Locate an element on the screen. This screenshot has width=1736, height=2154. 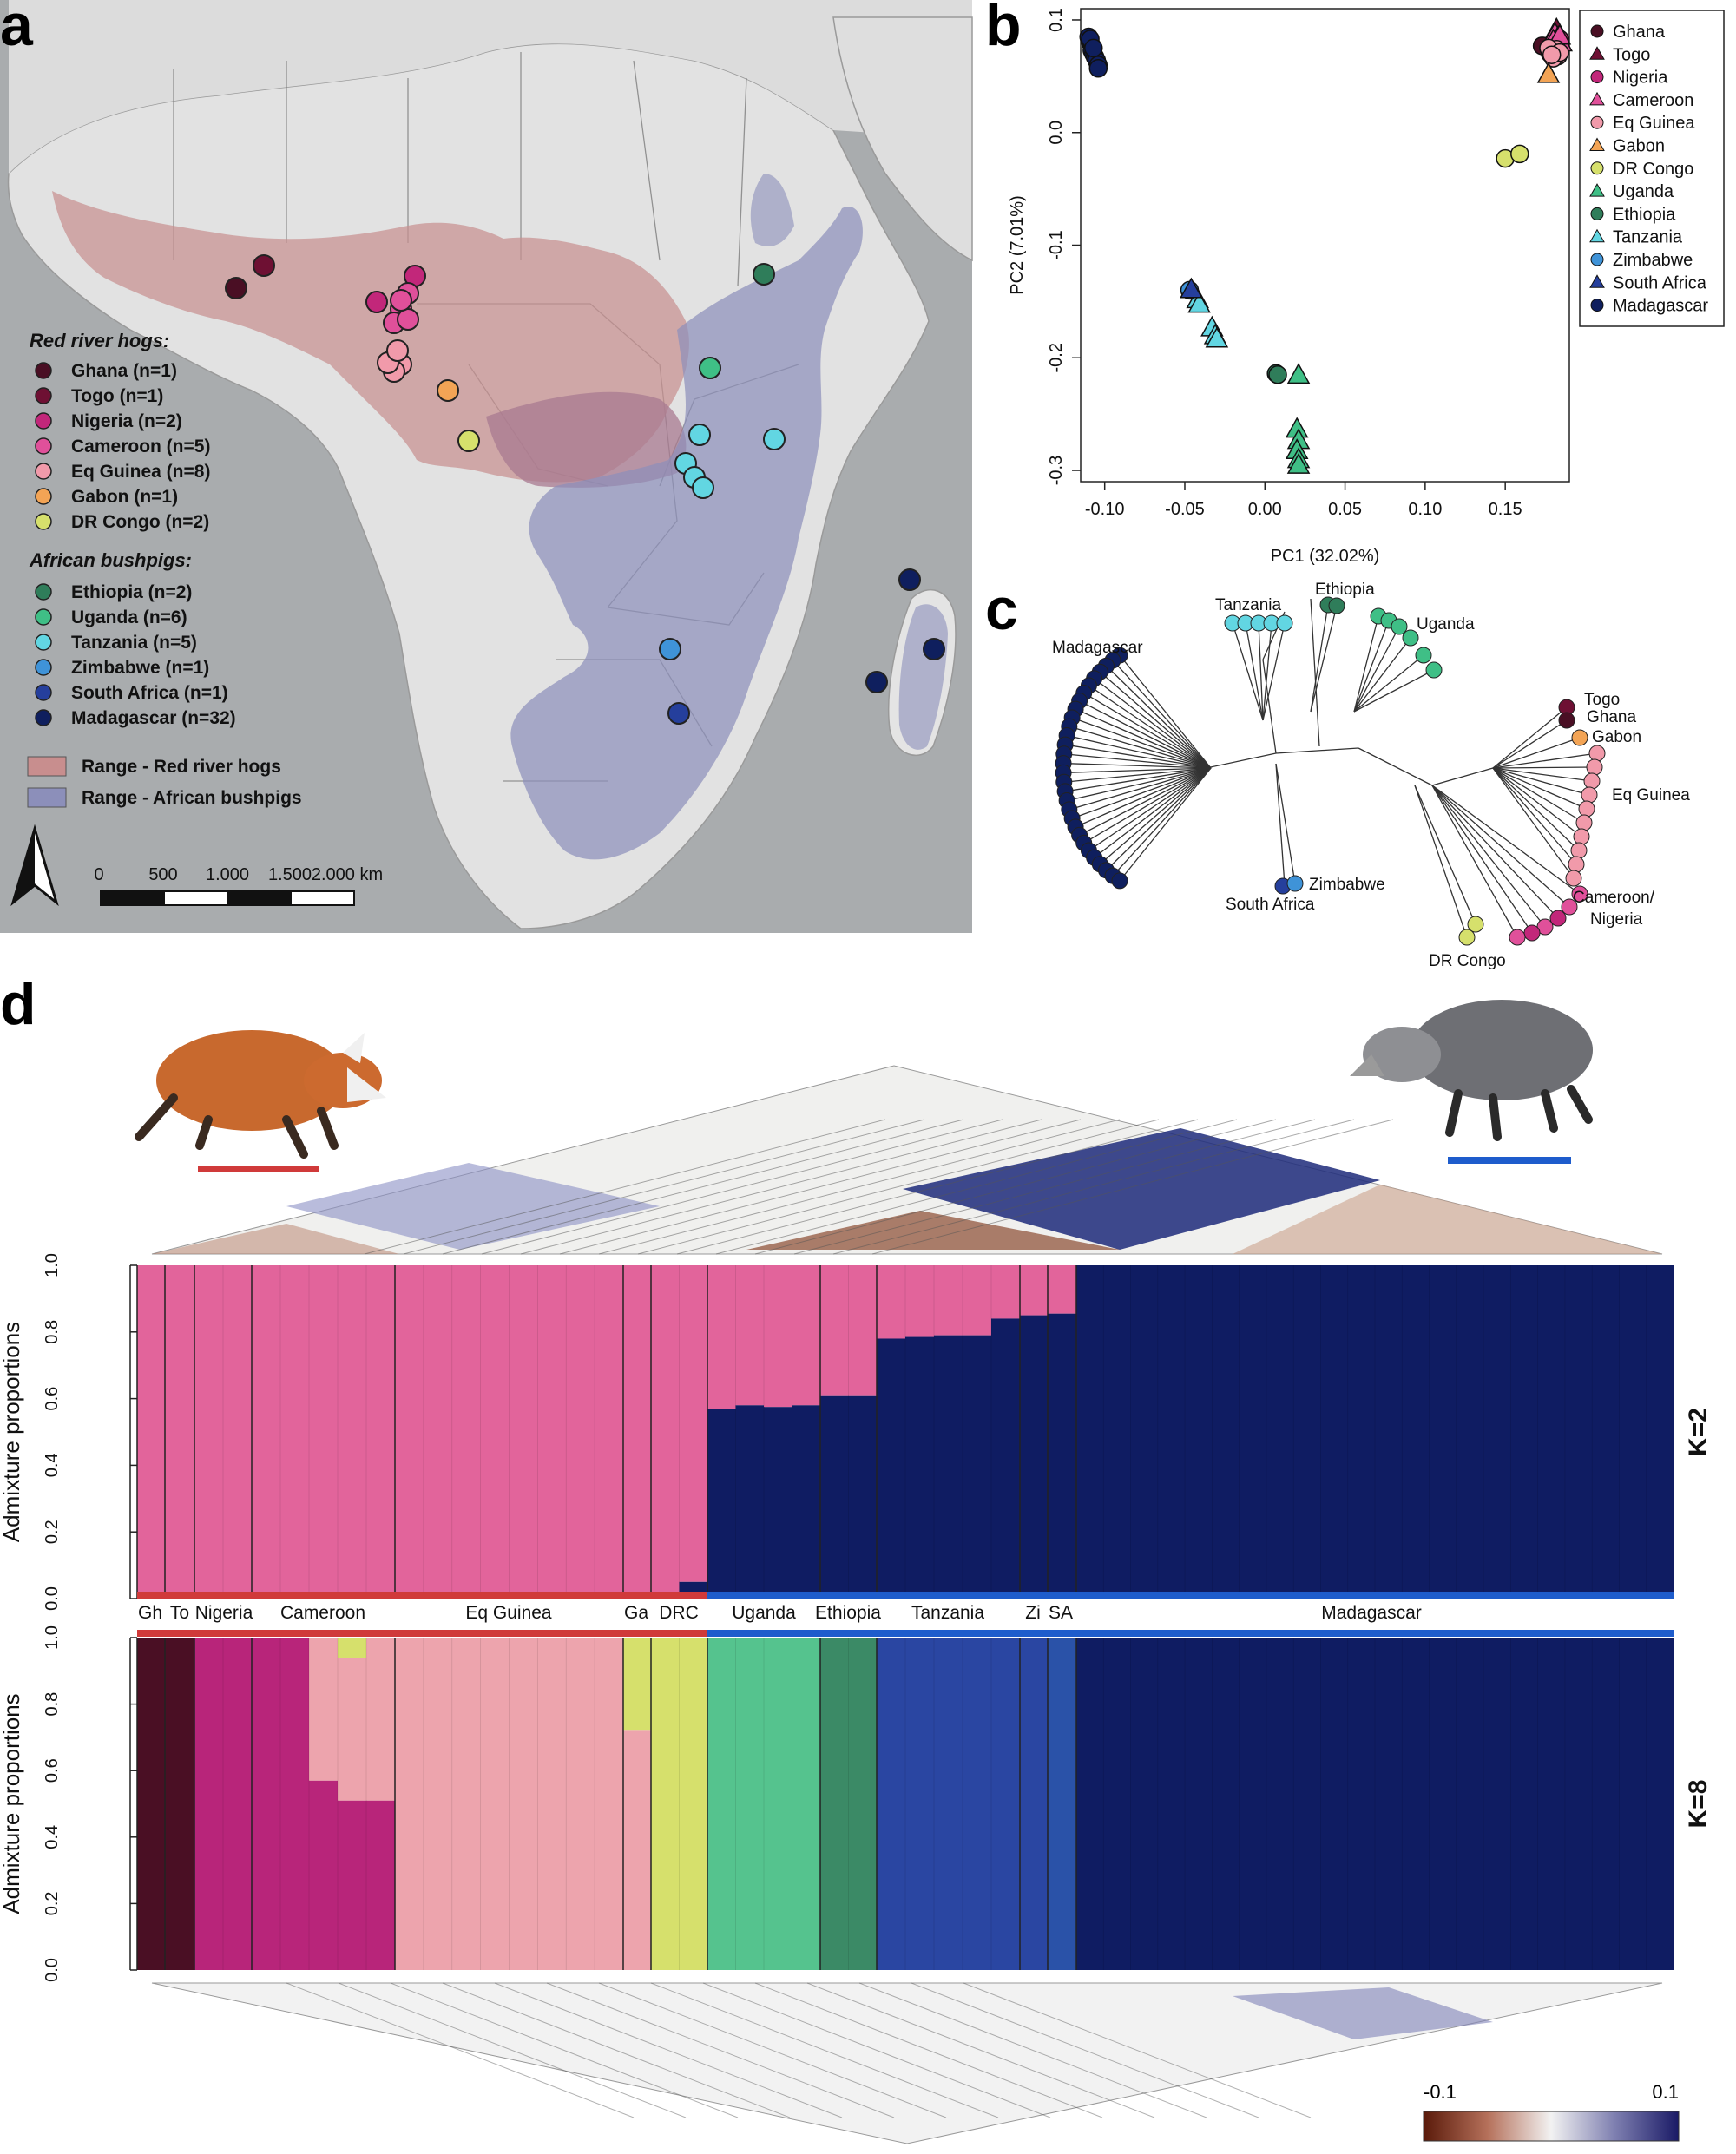
pca-y-tick-label: 0.1 is located at coordinates (1056, 20).